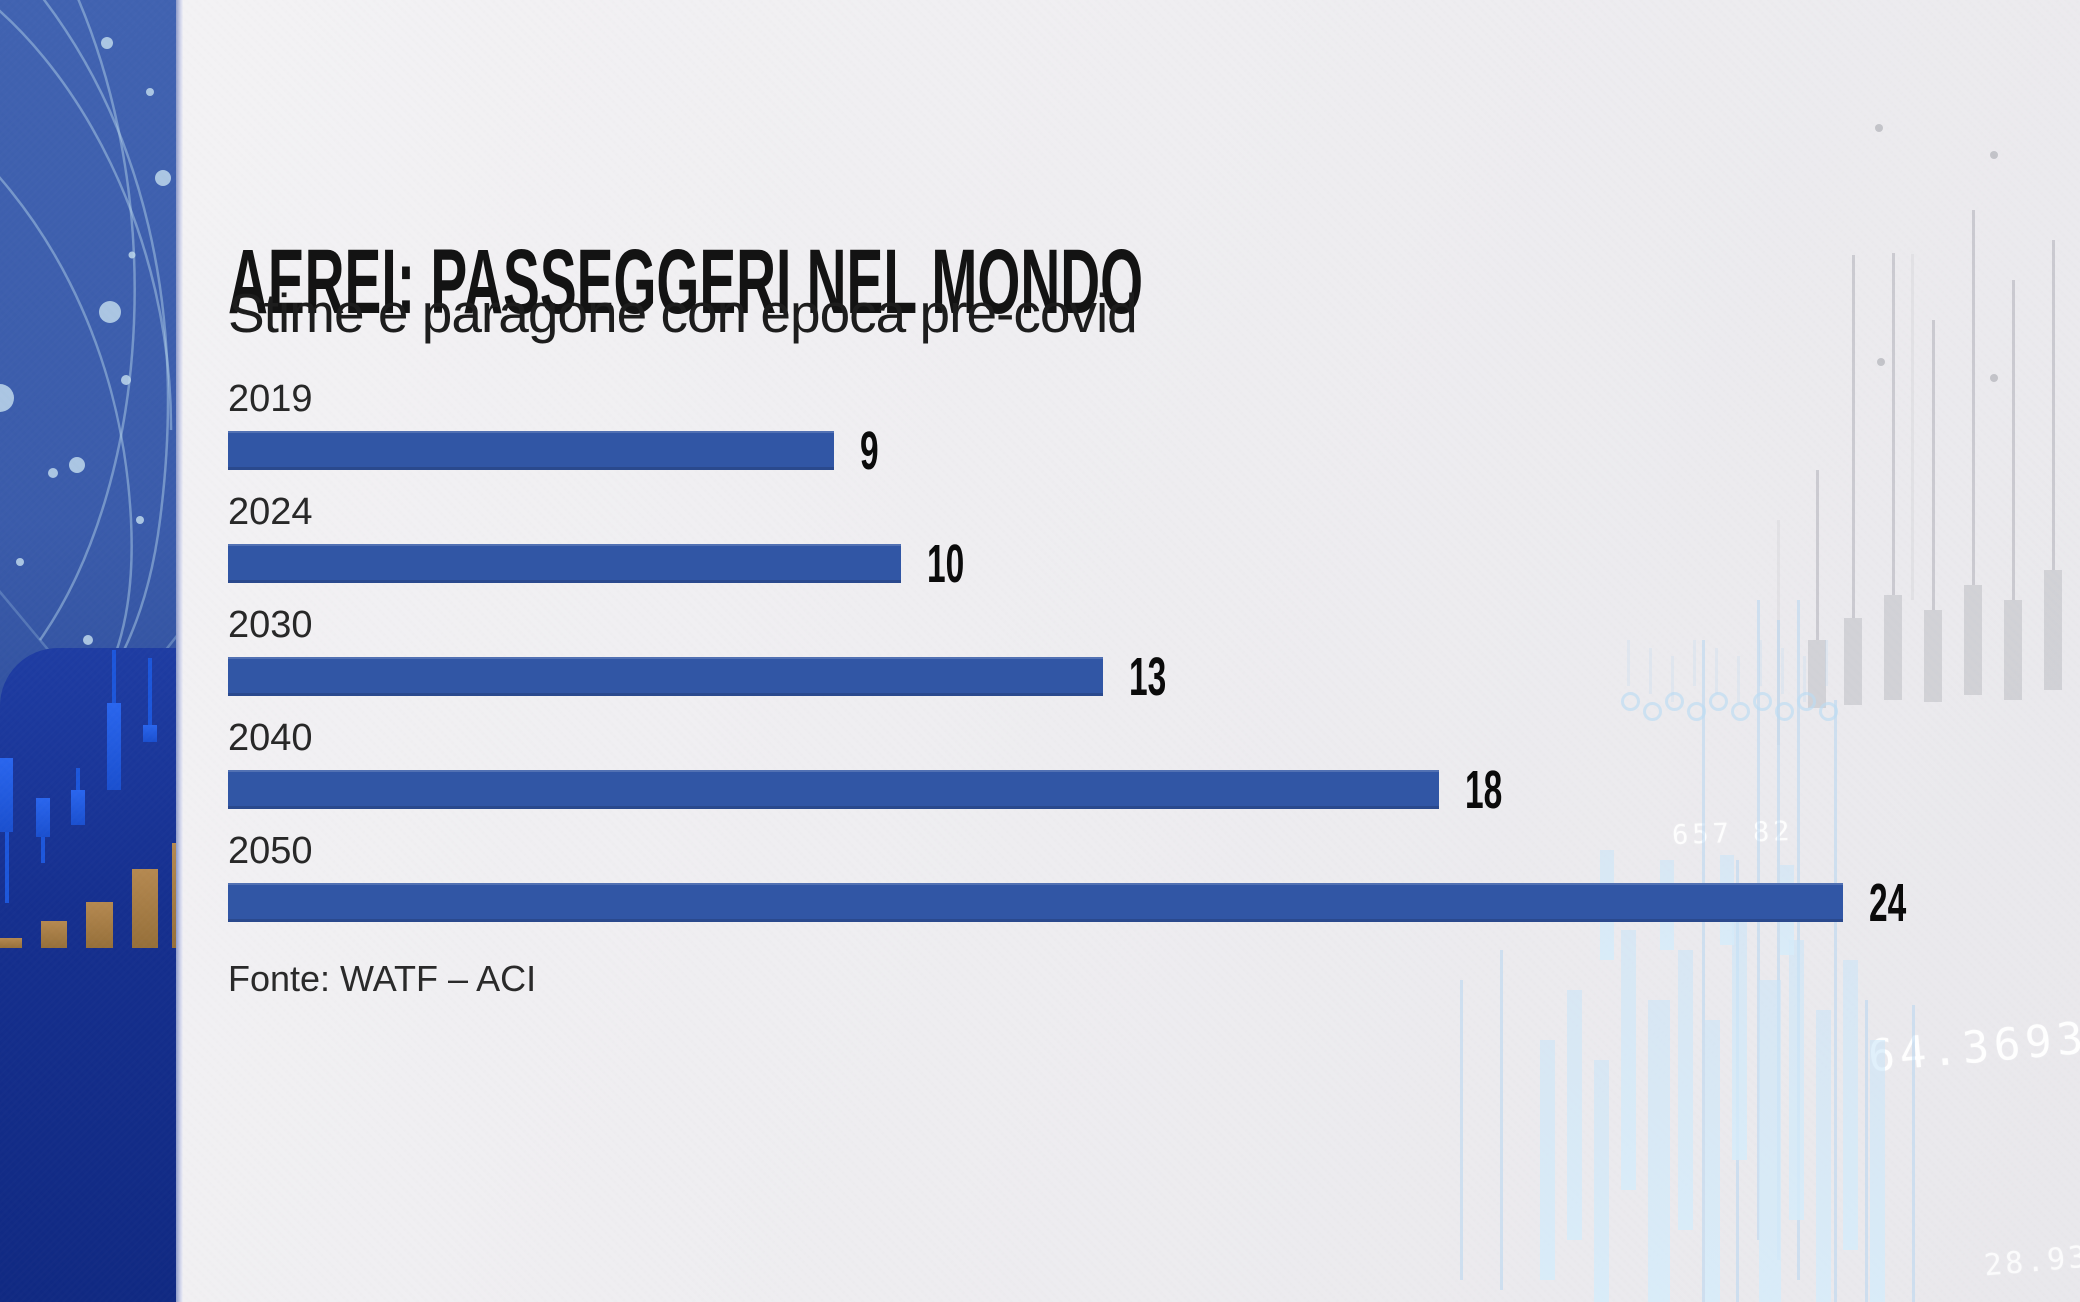 The height and width of the screenshot is (1302, 2080). Describe the element at coordinates (270, 738) in the screenshot. I see `bar-category-label: 2040` at that location.